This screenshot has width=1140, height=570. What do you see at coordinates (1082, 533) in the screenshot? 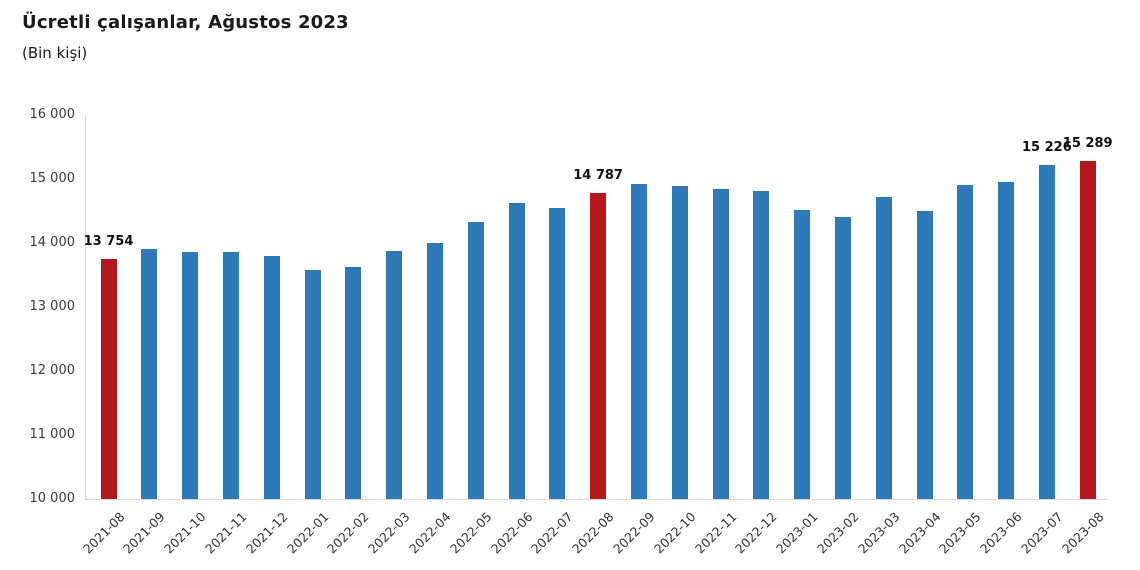
I see `x-axis-tick-text: 2023-08` at bounding box center [1082, 533].